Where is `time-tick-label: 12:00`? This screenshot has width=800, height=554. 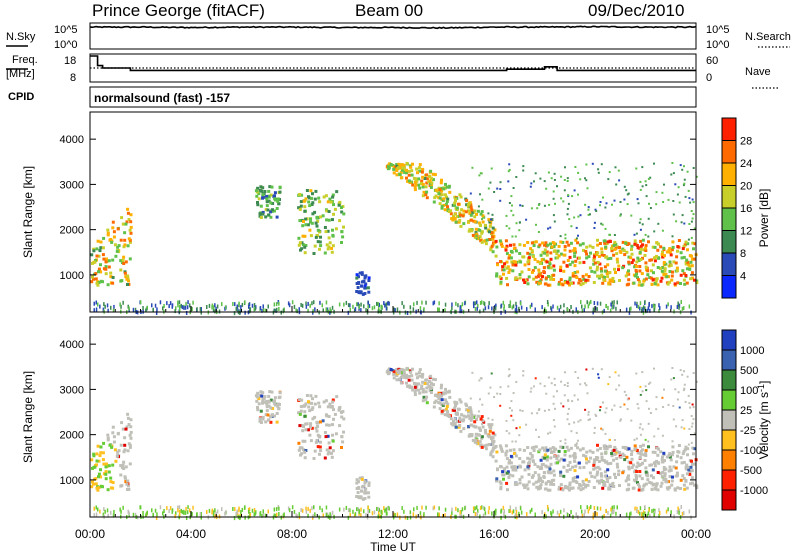
time-tick-label: 12:00 is located at coordinates (393, 534).